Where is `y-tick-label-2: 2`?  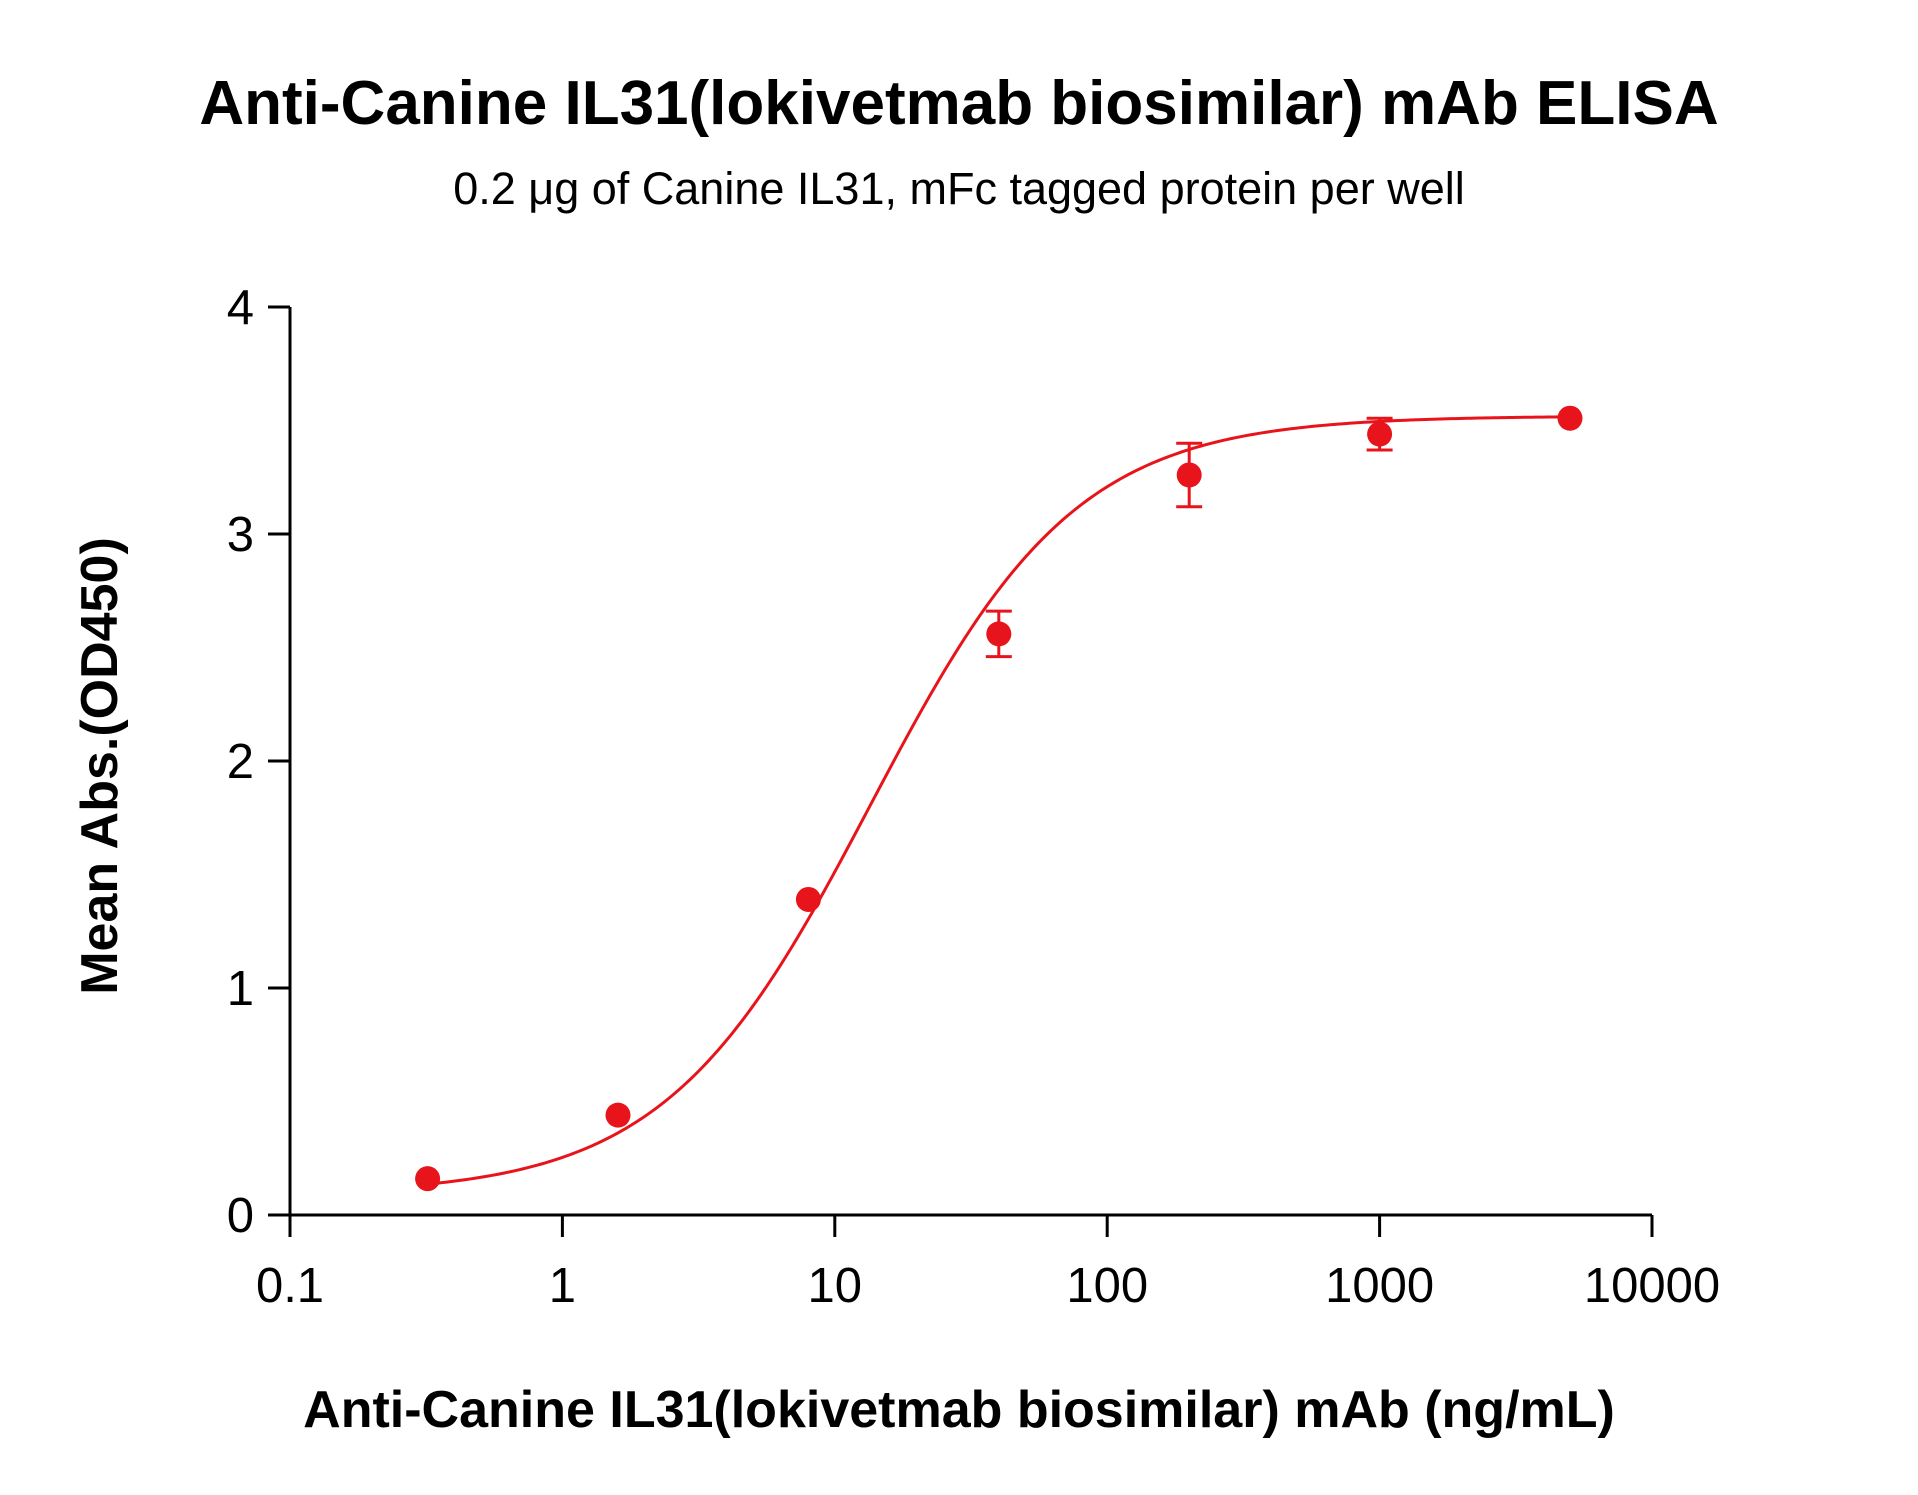
y-tick-label-2: 2 is located at coordinates (240, 762).